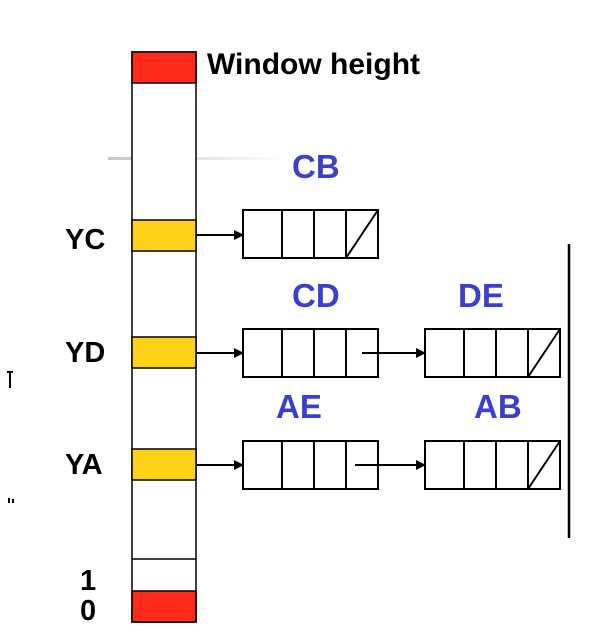  Describe the element at coordinates (85, 353) in the screenshot. I see `row-label-yd: YD` at that location.